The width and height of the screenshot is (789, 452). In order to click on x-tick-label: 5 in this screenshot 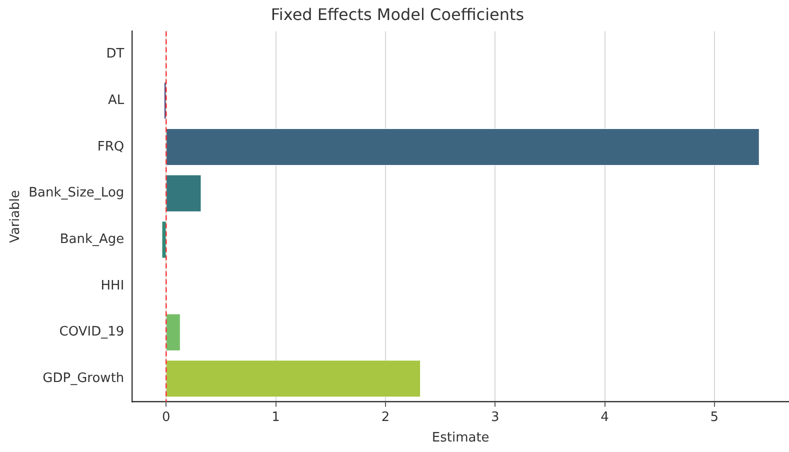, I will do `click(714, 417)`.